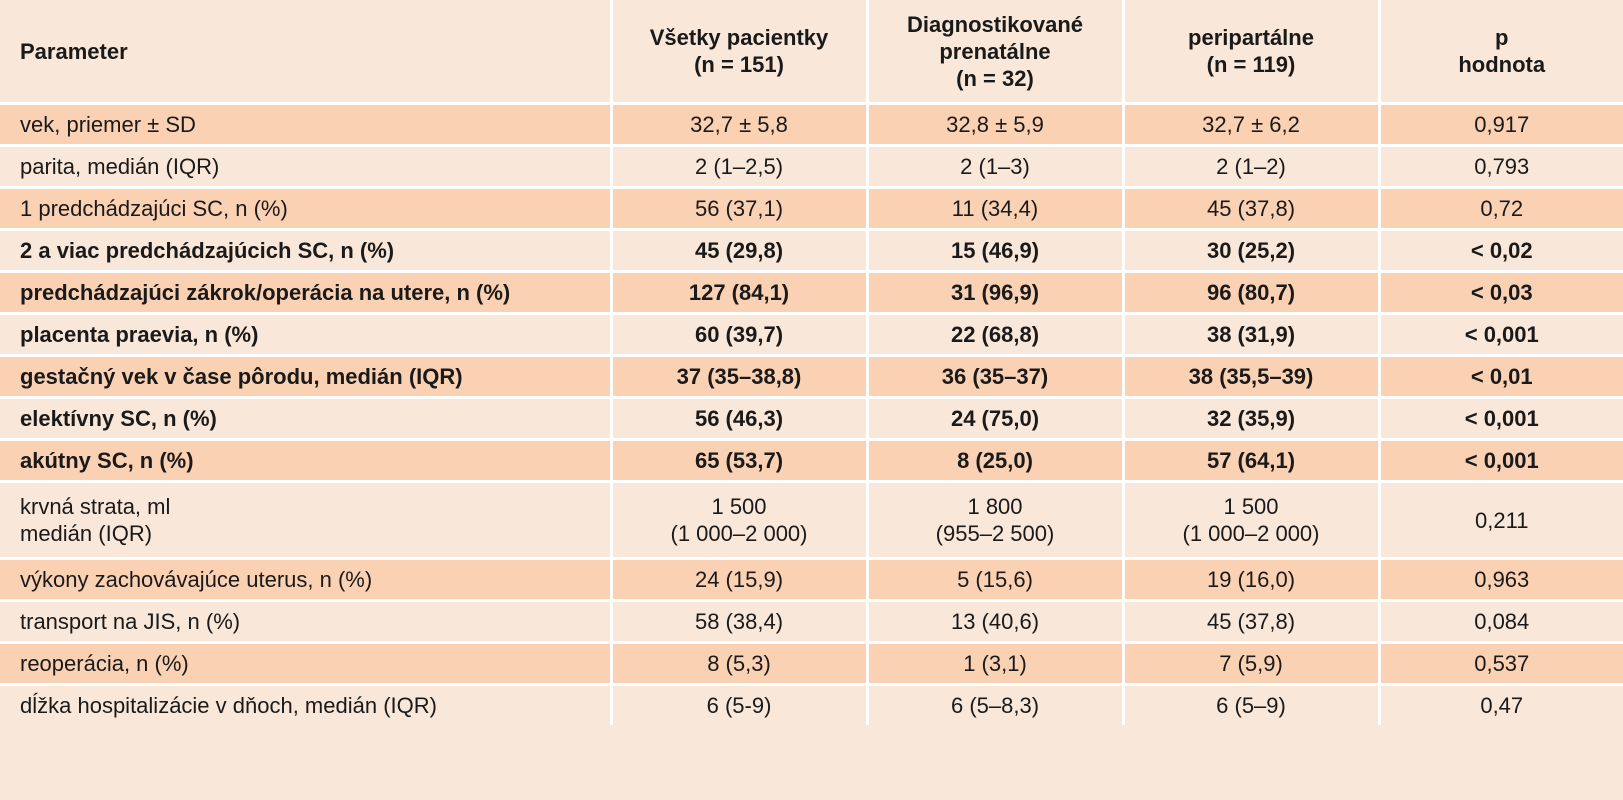 The height and width of the screenshot is (800, 1623). What do you see at coordinates (305, 621) in the screenshot?
I see `row-label: transport na JIS, n (%)` at bounding box center [305, 621].